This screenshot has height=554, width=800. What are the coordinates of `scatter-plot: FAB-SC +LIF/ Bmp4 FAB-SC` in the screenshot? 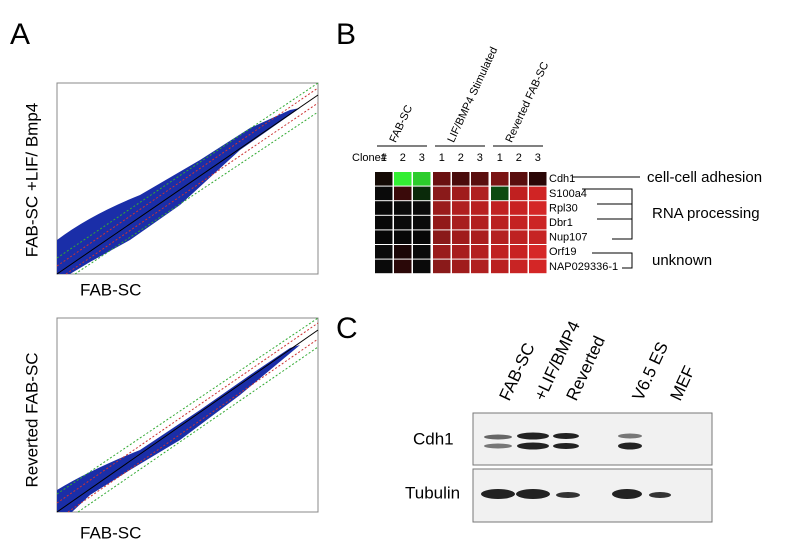 It's located at (170, 190).